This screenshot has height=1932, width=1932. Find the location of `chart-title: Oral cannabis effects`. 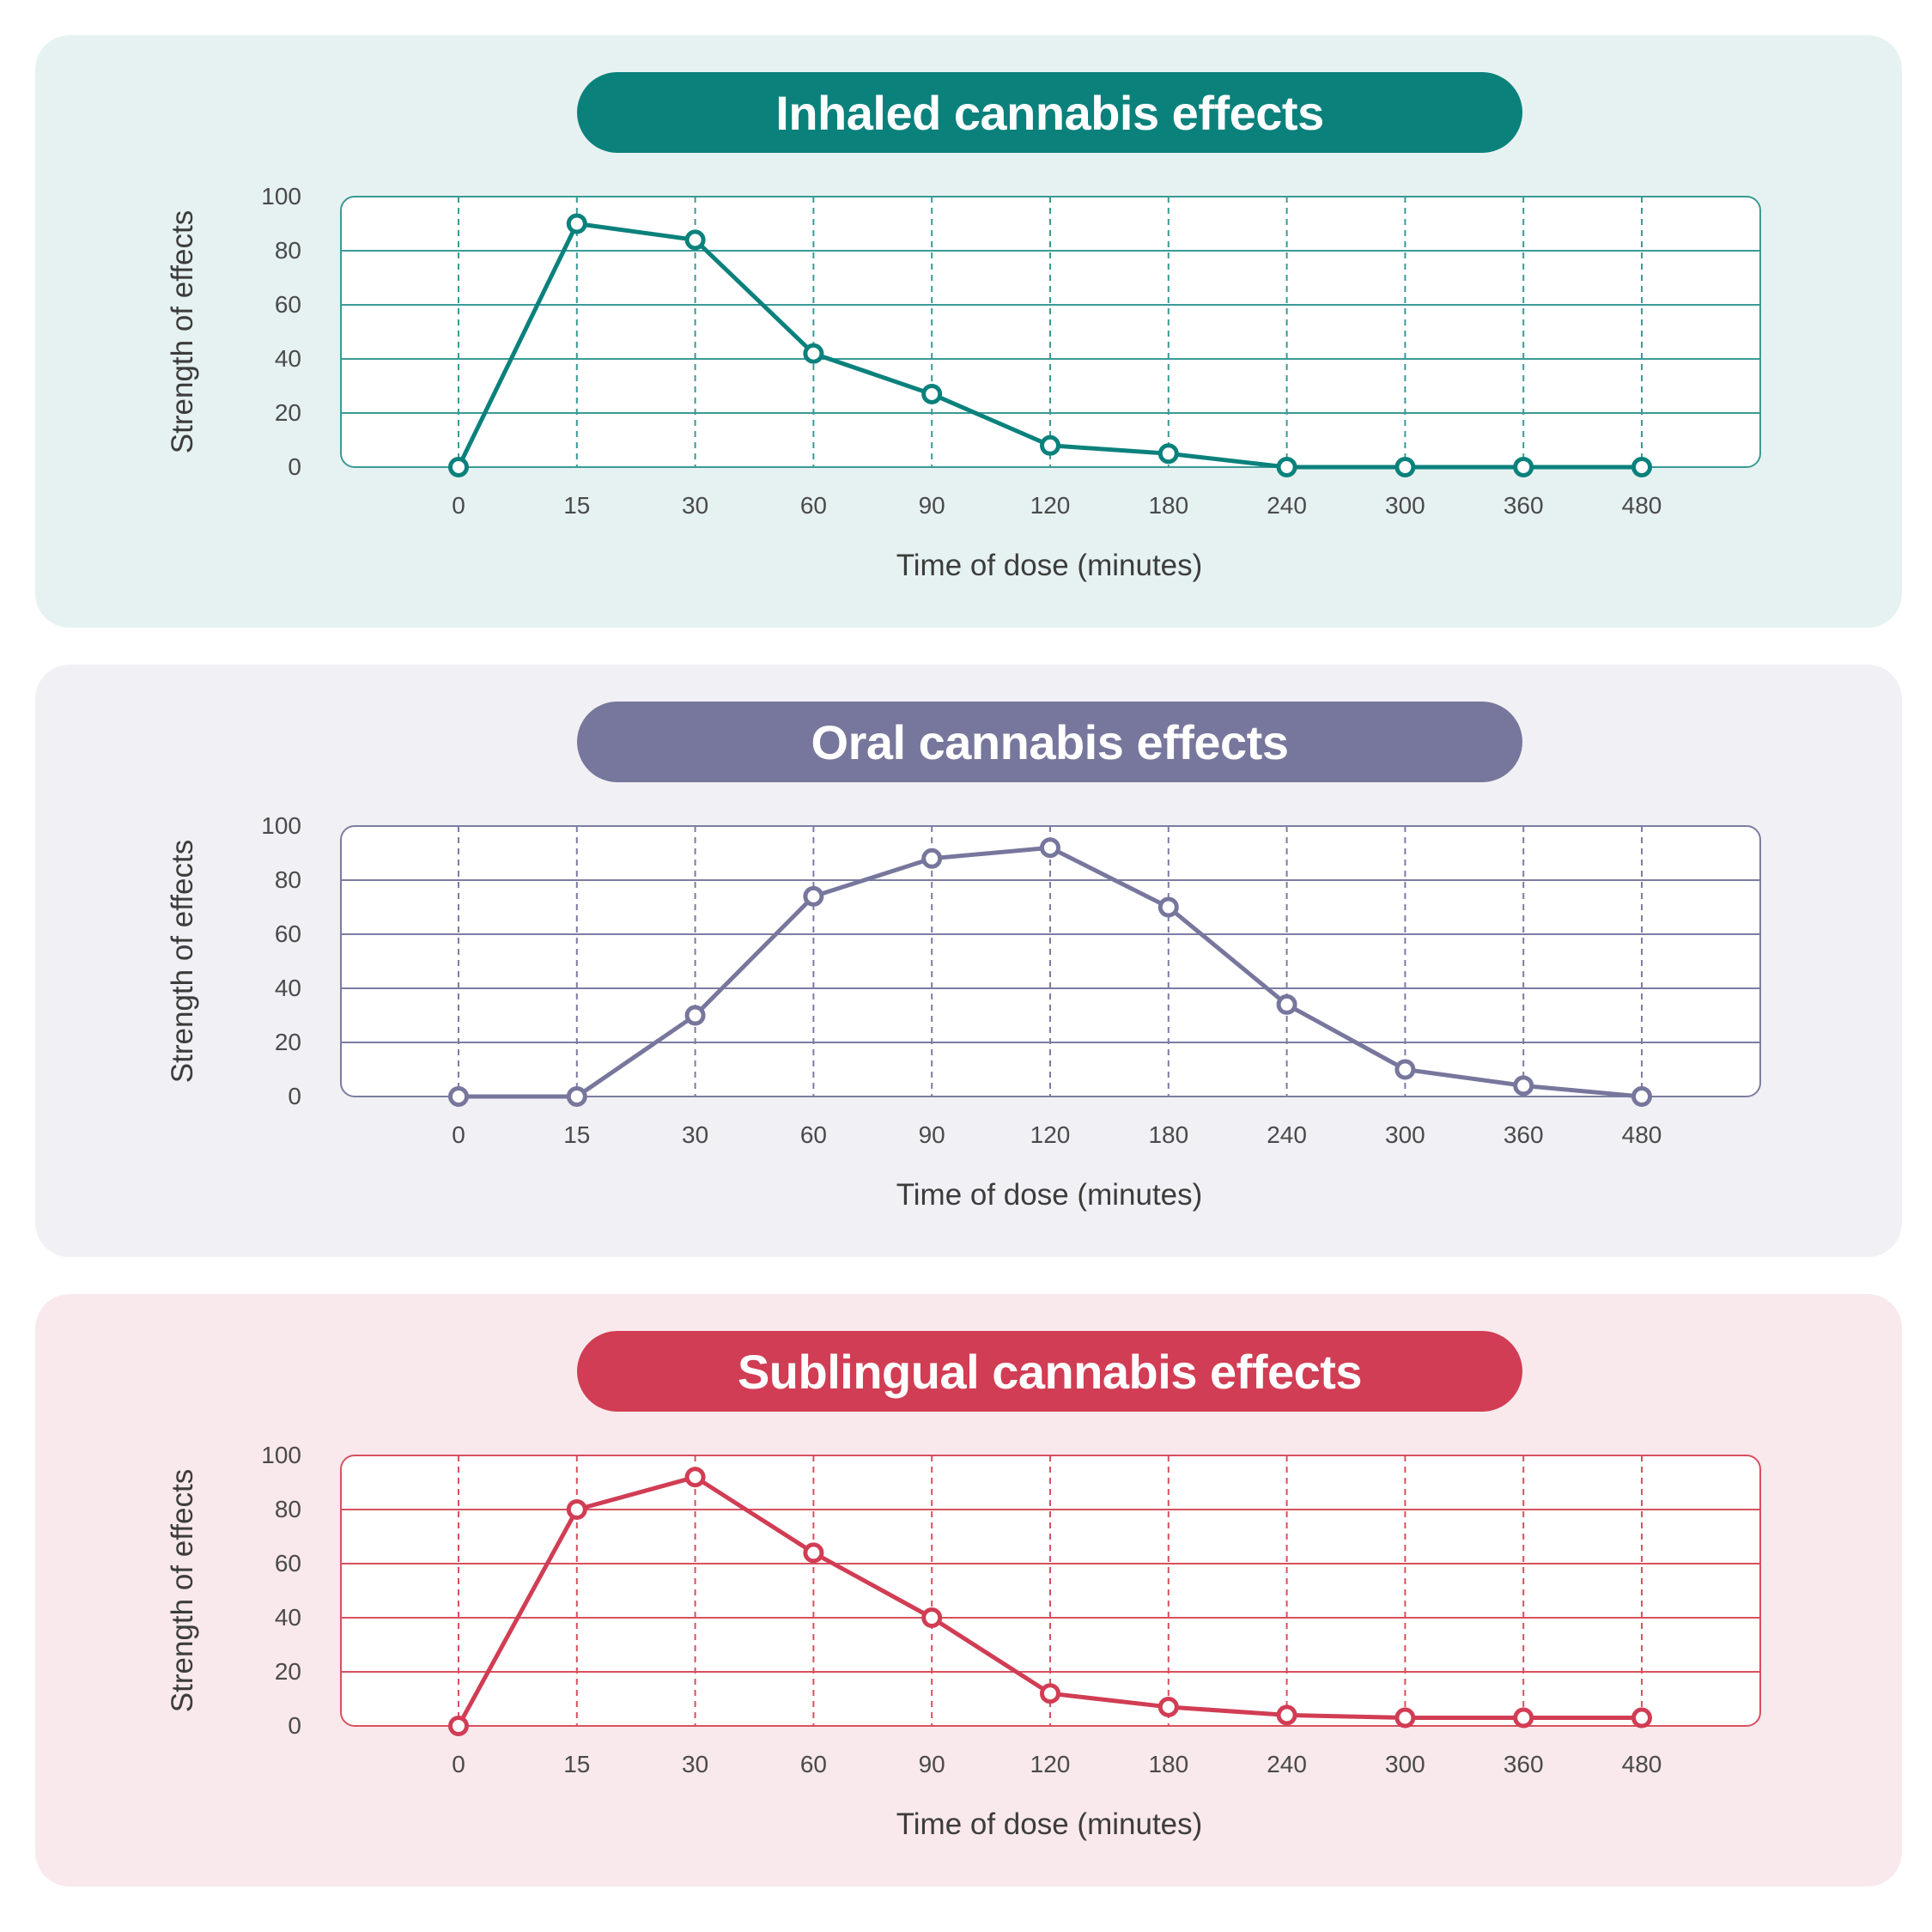

chart-title: Oral cannabis effects is located at coordinates (1049, 742).